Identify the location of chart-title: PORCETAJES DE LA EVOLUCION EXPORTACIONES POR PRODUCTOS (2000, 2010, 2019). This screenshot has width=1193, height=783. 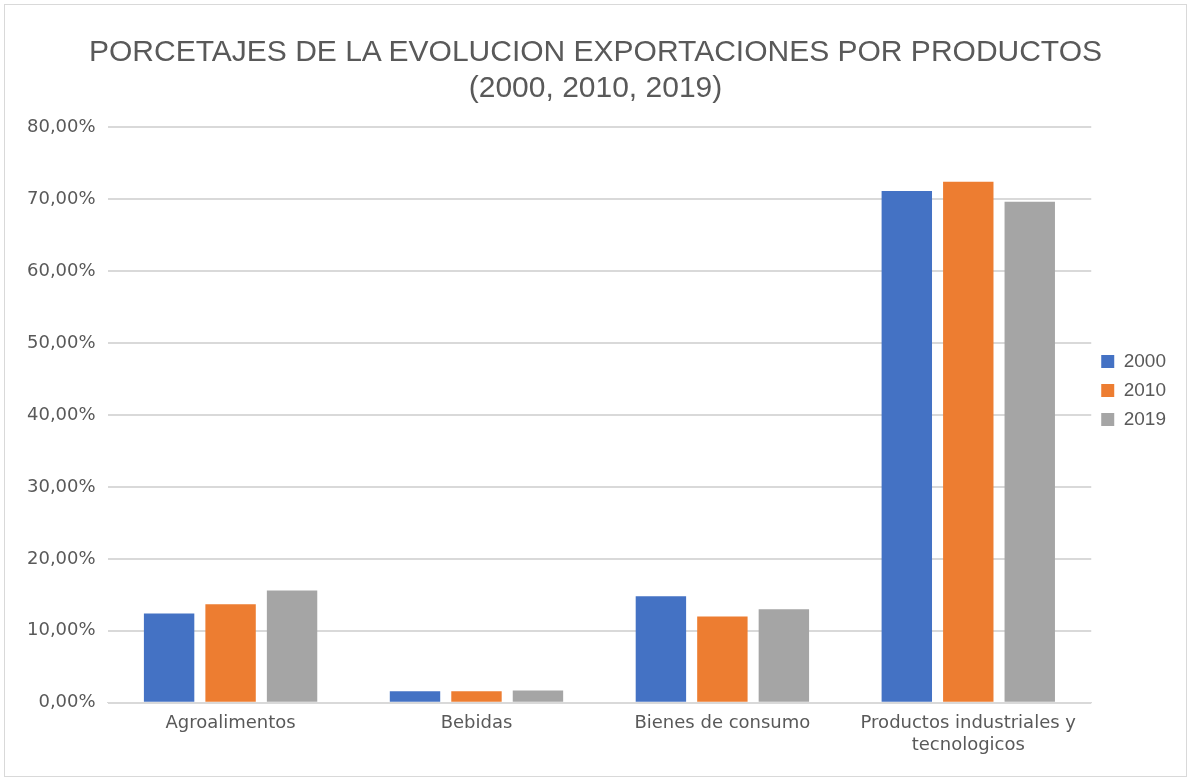
(595, 69).